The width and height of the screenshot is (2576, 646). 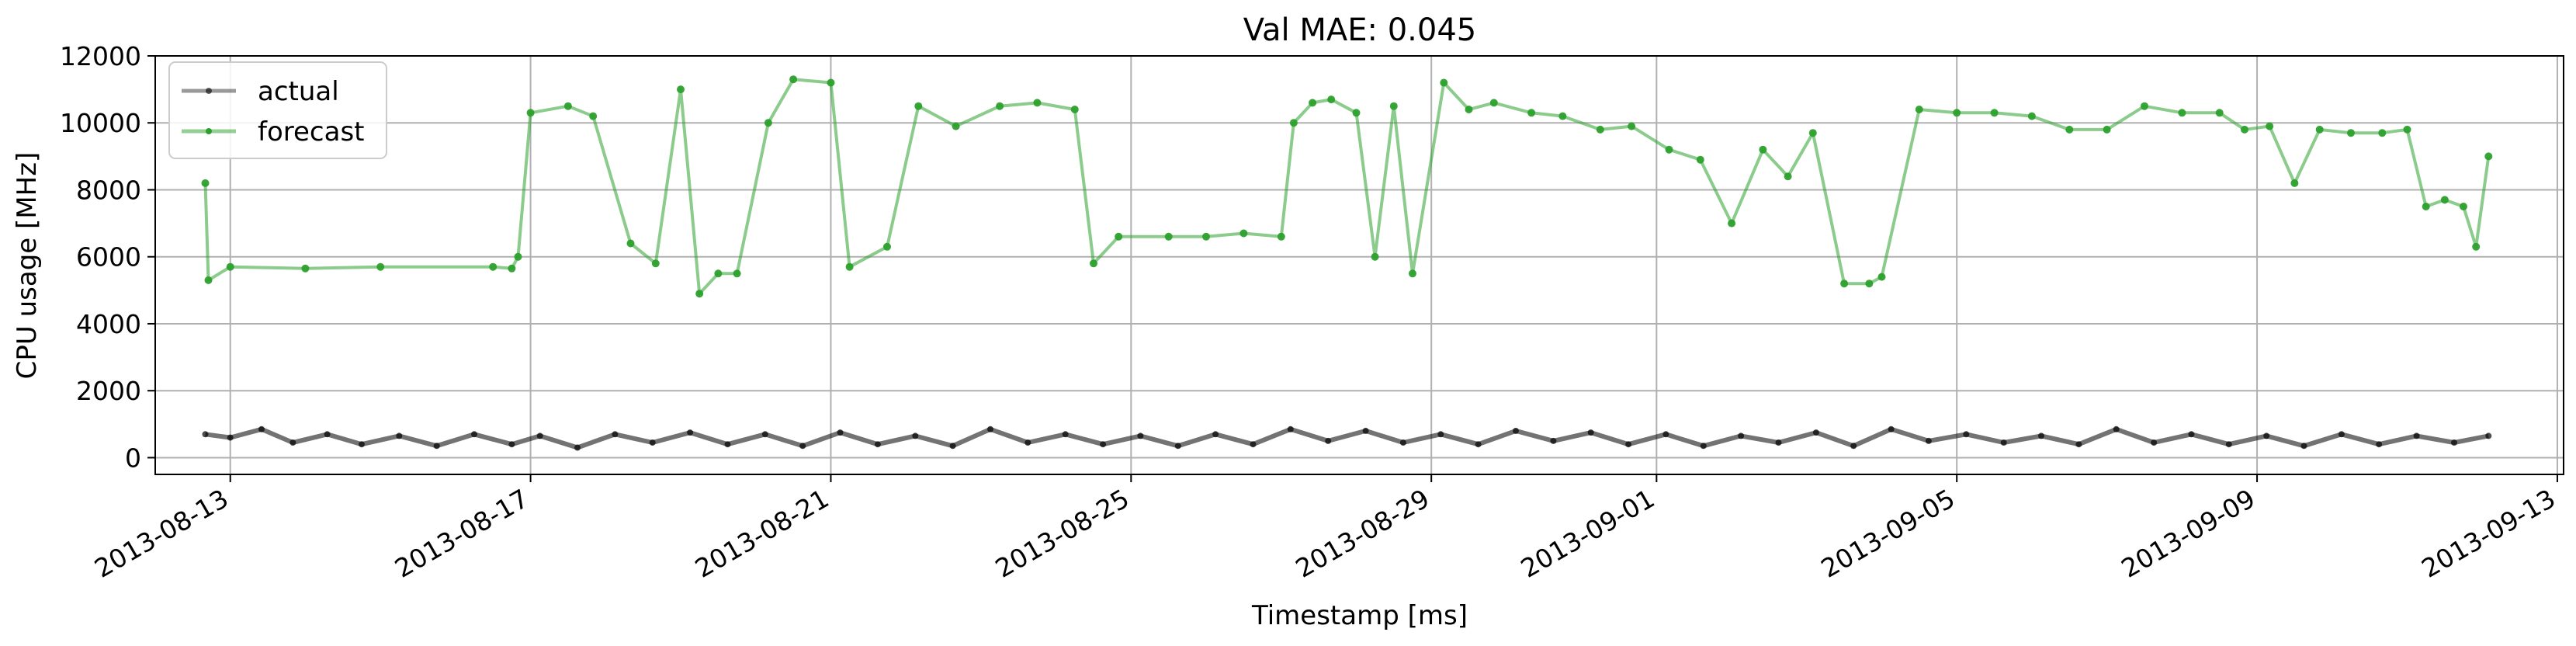 I want to click on y-tick-label: 8000, so click(x=108, y=190).